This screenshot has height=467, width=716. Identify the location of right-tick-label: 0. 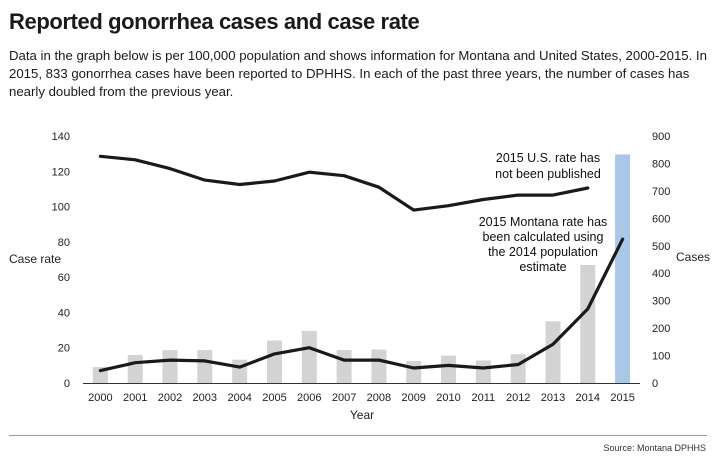
(655, 384).